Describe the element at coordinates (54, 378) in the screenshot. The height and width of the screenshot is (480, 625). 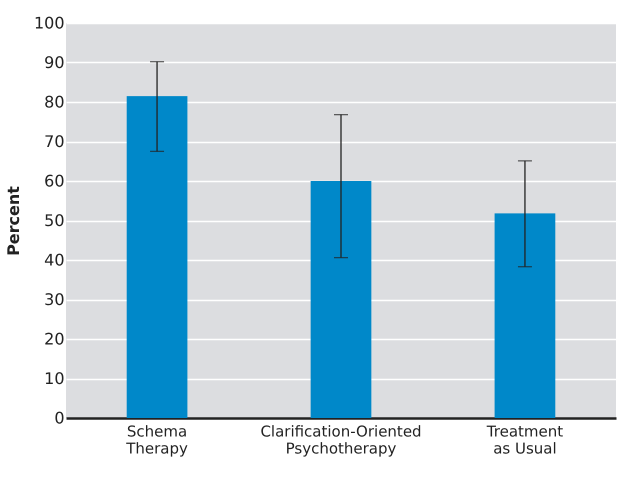
I see `y-tick-label: 10` at that location.